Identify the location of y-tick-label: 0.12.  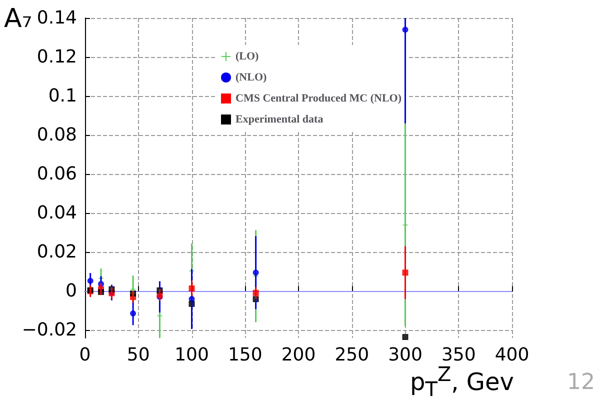
(56, 57).